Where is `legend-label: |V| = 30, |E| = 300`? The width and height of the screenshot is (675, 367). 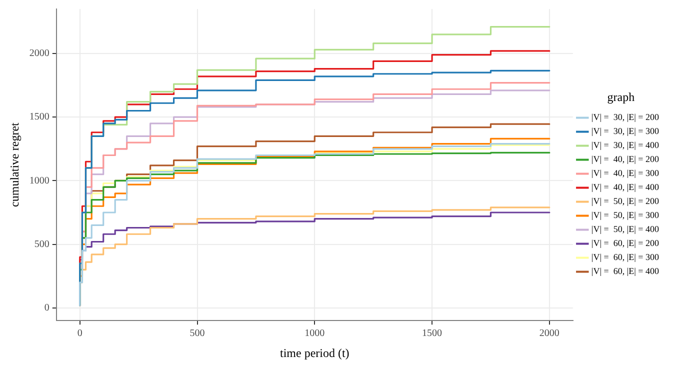
legend-label: |V| = 30, |E| = 300 is located at coordinates (625, 131).